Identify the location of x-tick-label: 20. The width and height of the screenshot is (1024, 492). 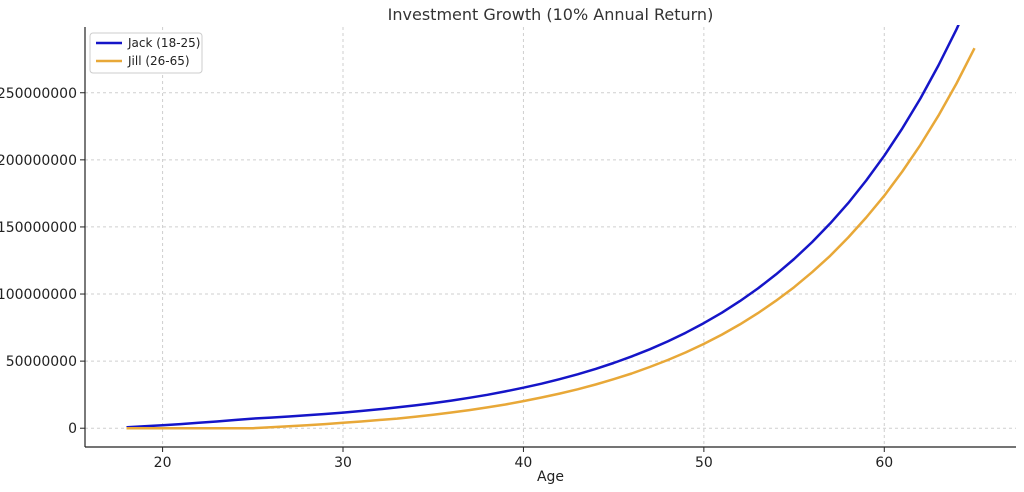
(163, 463).